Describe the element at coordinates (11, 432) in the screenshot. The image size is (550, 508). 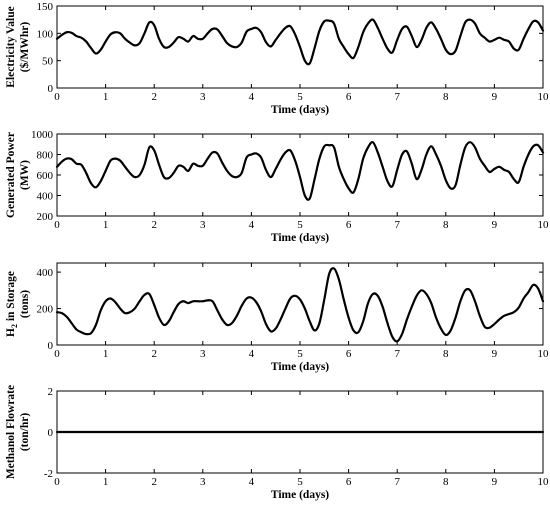
I see `y-axis-label: Methanol Flowrate` at that location.